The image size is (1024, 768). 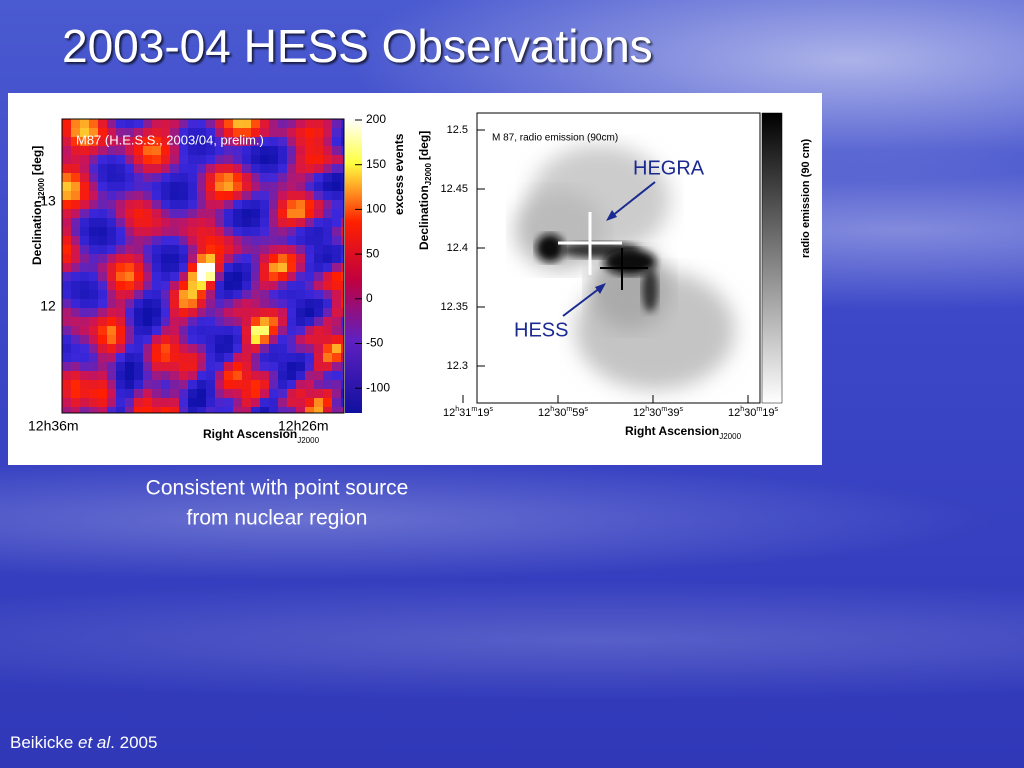 What do you see at coordinates (457, 130) in the screenshot?
I see `y-tick-label: 12.5` at bounding box center [457, 130].